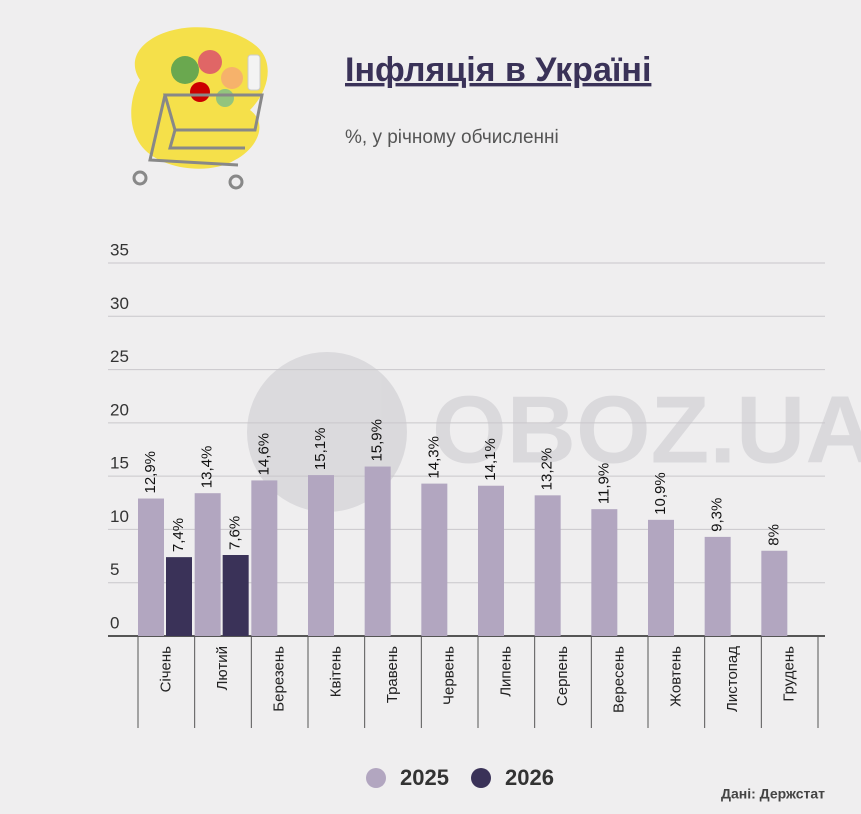  I want to click on value-label: 12,9%, so click(150, 472).